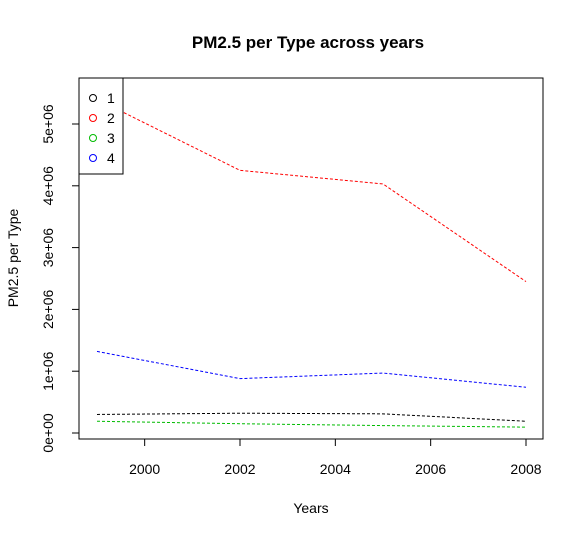 Image resolution: width=584 pixels, height=538 pixels. What do you see at coordinates (48, 124) in the screenshot?
I see `y-tick-label: 5e+06` at bounding box center [48, 124].